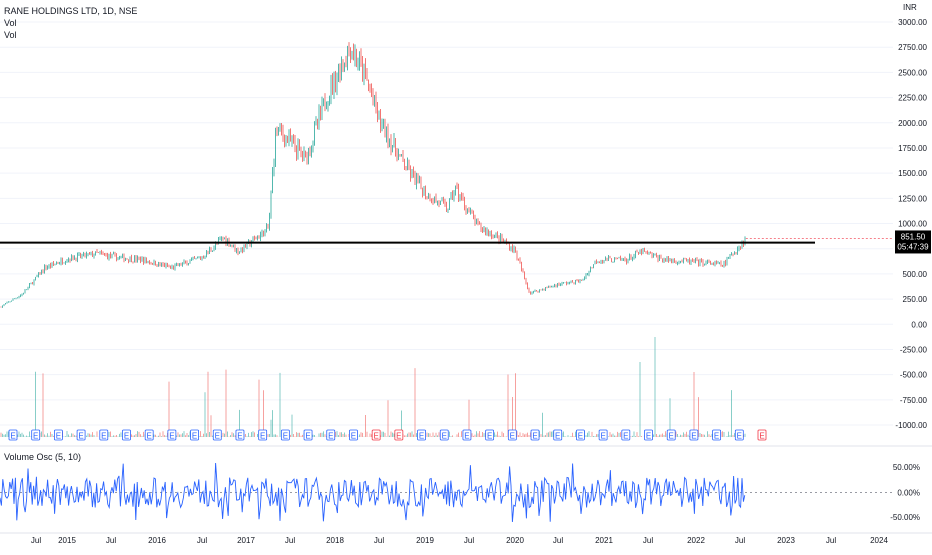  Describe the element at coordinates (912, 72) in the screenshot. I see `price-tick-label: 2500.00` at that location.